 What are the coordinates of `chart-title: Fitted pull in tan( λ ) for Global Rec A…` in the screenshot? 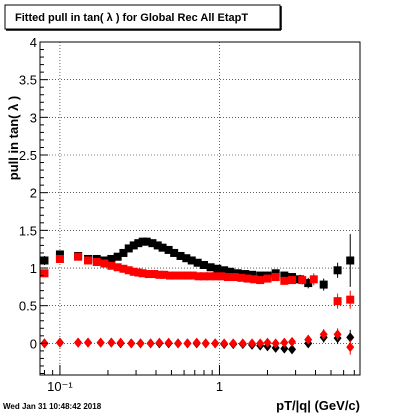 It's located at (131, 18).